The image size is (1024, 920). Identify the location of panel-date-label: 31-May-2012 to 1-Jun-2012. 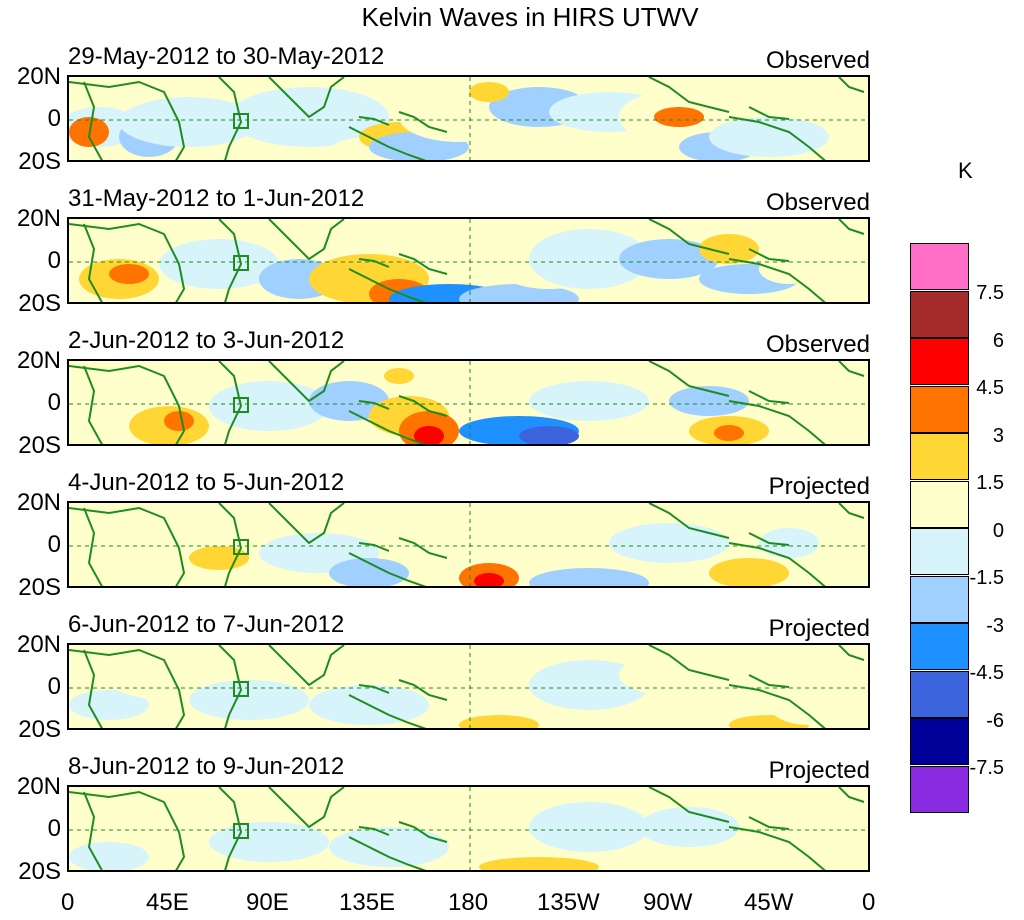
(216, 198).